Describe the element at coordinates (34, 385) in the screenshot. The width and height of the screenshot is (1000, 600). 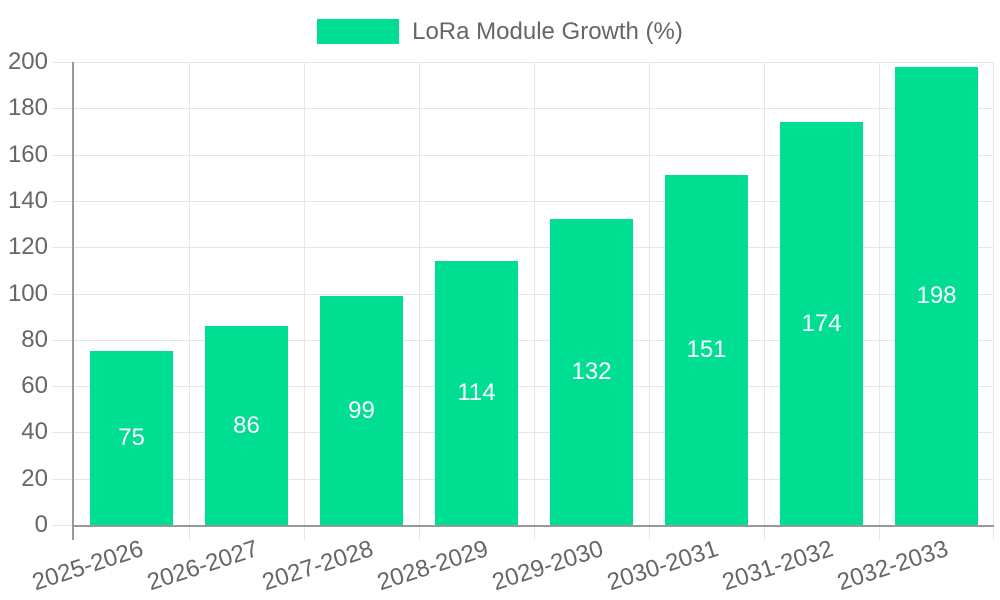
I see `y-axis-tick-label: 60` at that location.